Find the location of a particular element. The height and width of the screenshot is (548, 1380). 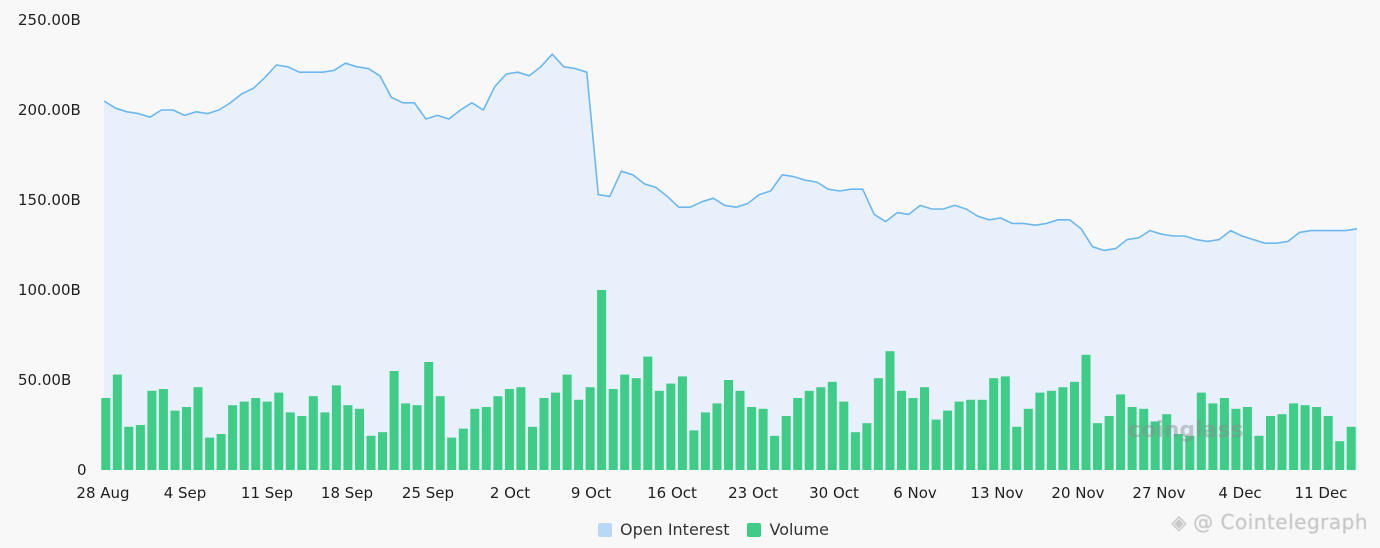

y-tick-label: 200.00B is located at coordinates (49, 110).